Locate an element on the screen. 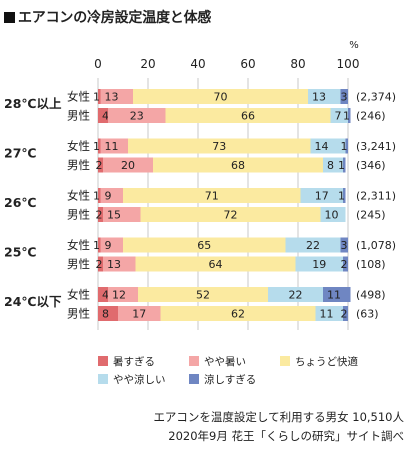 Image resolution: width=418 pixels, height=450 pixels. data-label: 23 is located at coordinates (137, 116).